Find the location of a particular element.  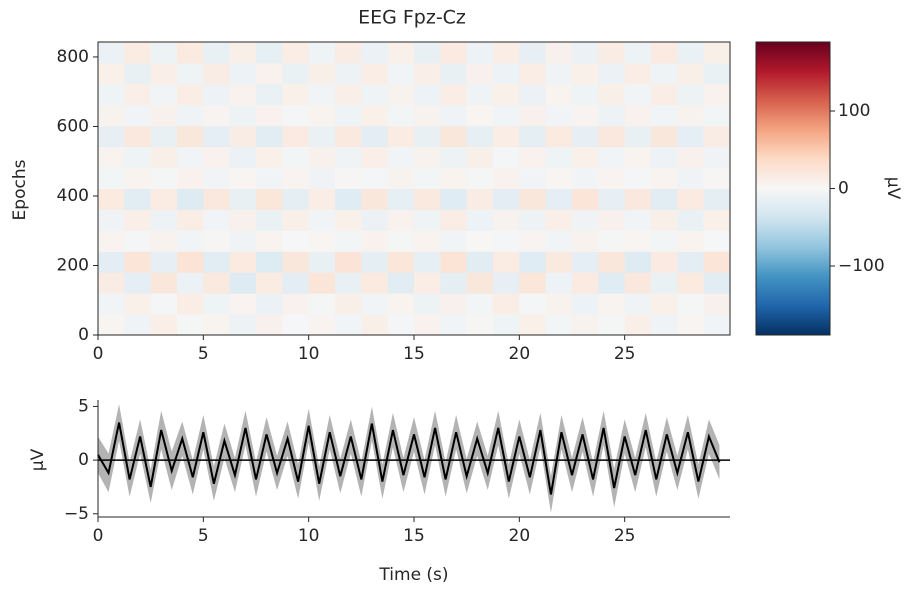

colorbar is located at coordinates (793, 188).